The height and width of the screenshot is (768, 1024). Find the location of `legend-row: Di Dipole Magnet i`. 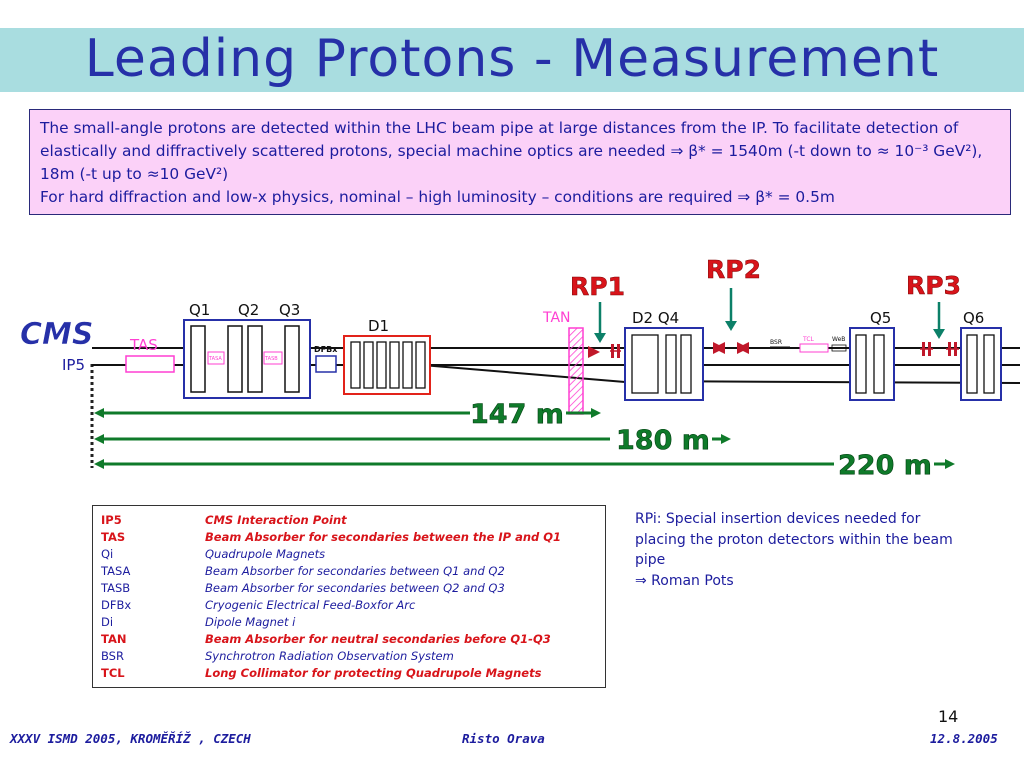

legend-row: Di Dipole Magnet i is located at coordinates (349, 622).